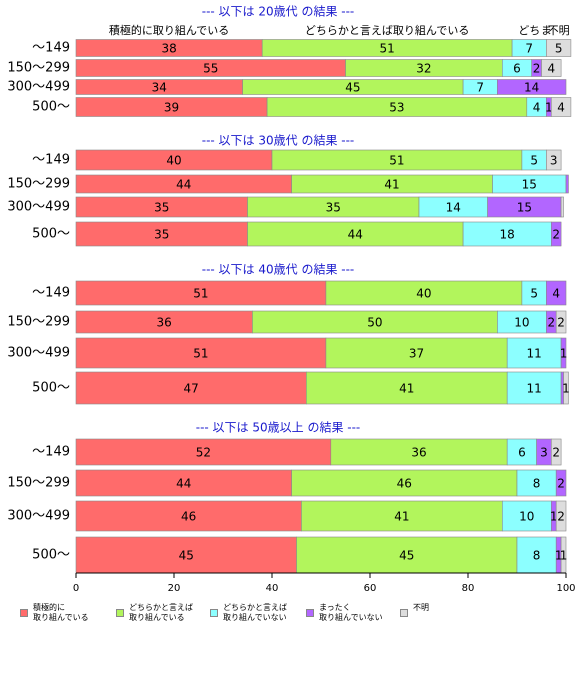 The height and width of the screenshot is (694, 580). I want to click on value-label: 53, so click(396, 108).